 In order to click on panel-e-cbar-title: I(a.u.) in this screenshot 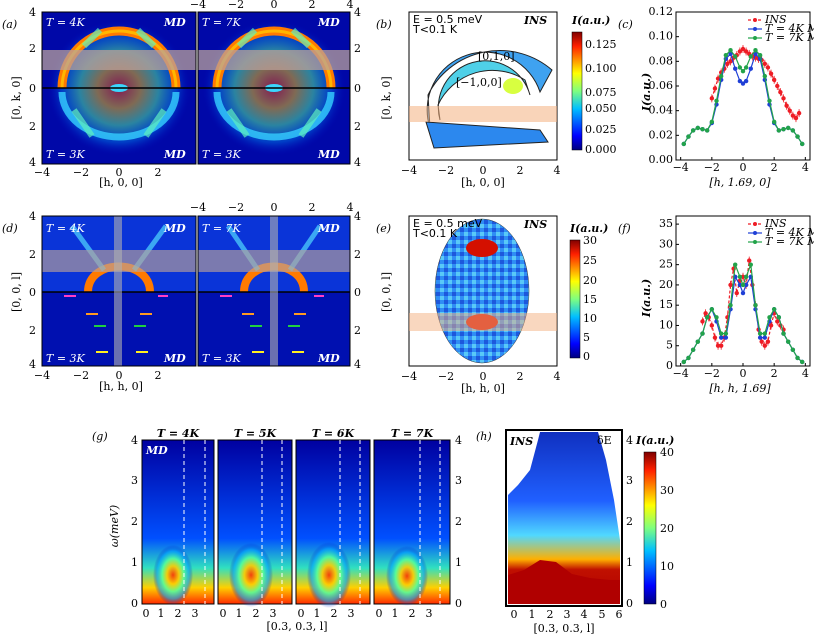, I will do `click(588, 228)`.